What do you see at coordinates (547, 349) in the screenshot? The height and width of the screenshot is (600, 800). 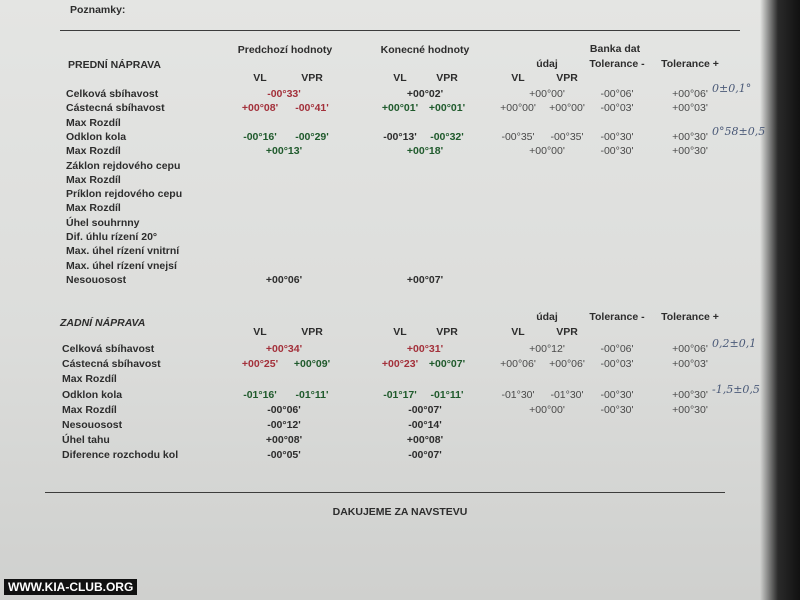 I see `value-cell: +00°12'` at bounding box center [547, 349].